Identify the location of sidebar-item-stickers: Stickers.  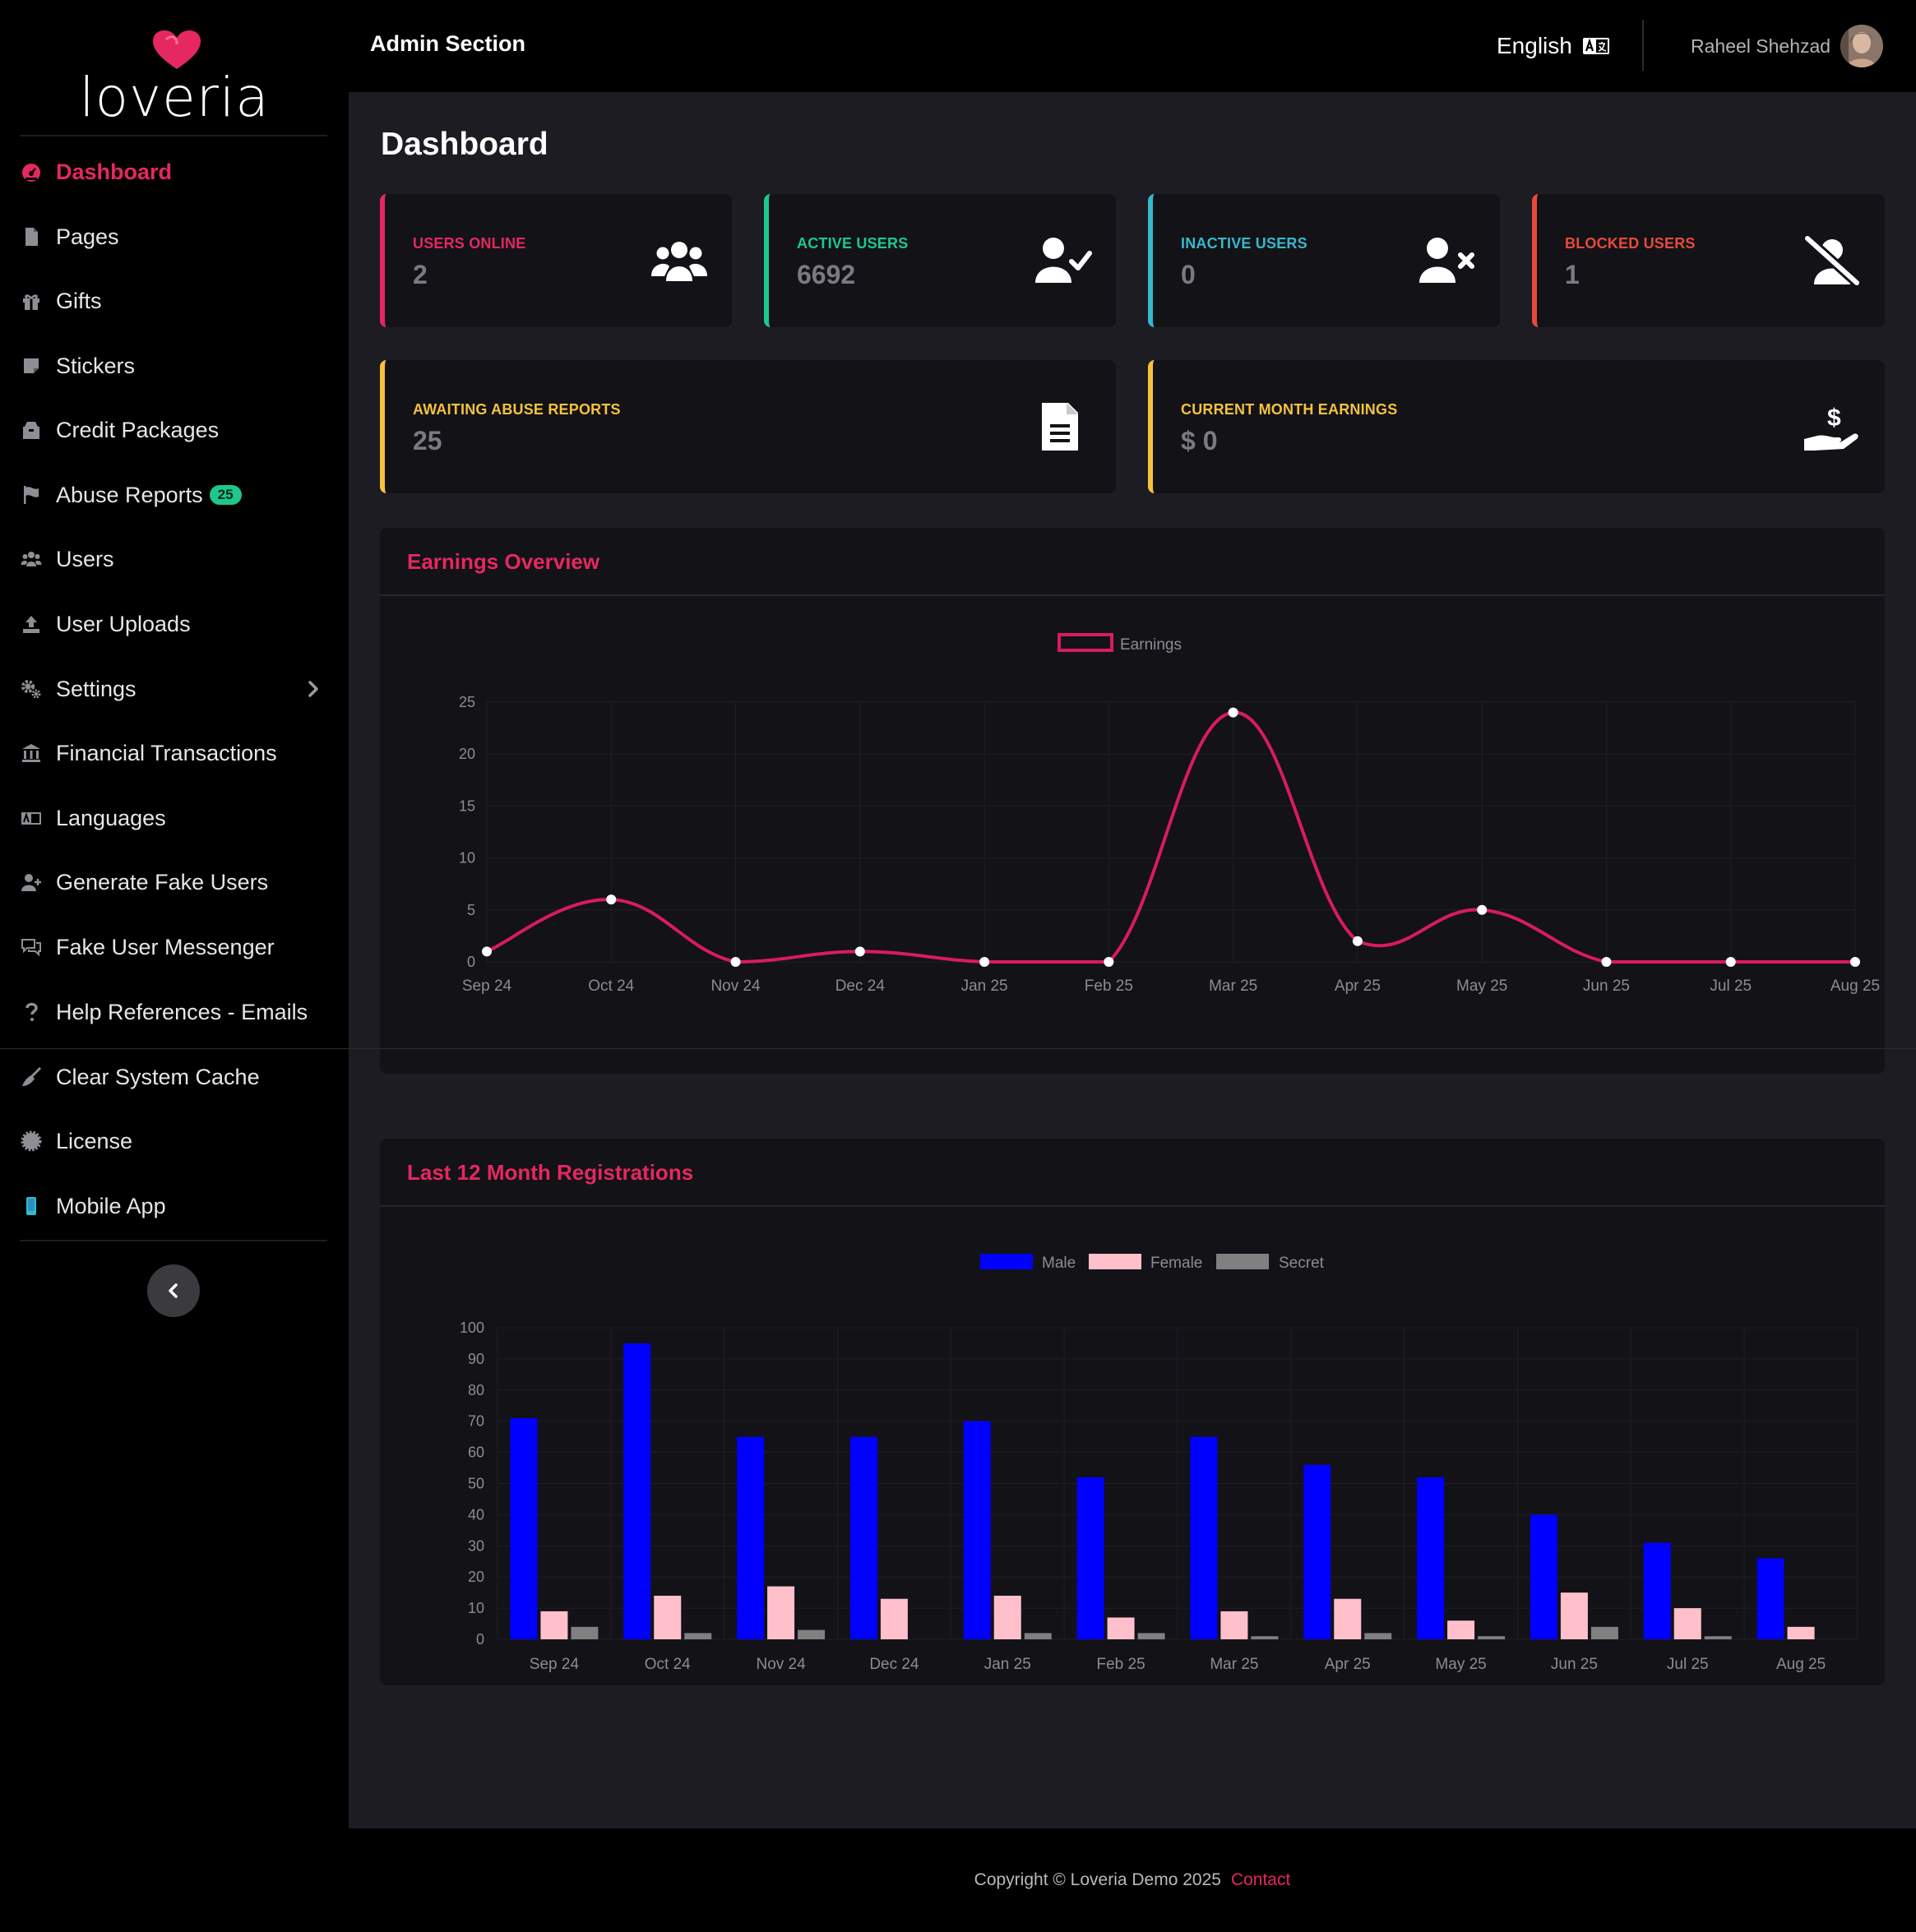
(174, 366).